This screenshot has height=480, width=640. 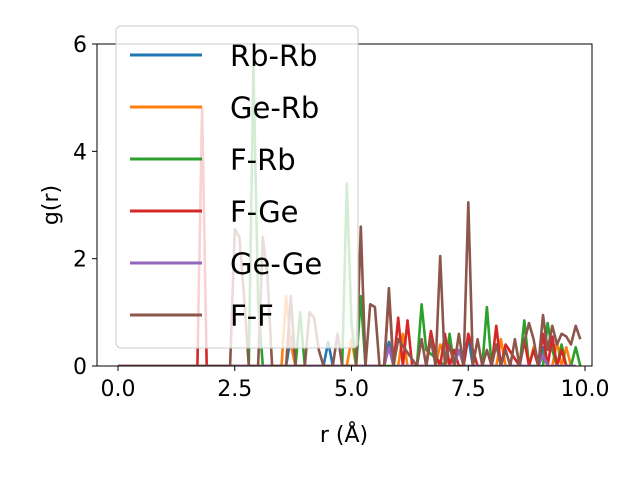 I want to click on legend-label-f-rb: F-Rb, so click(x=263, y=160).